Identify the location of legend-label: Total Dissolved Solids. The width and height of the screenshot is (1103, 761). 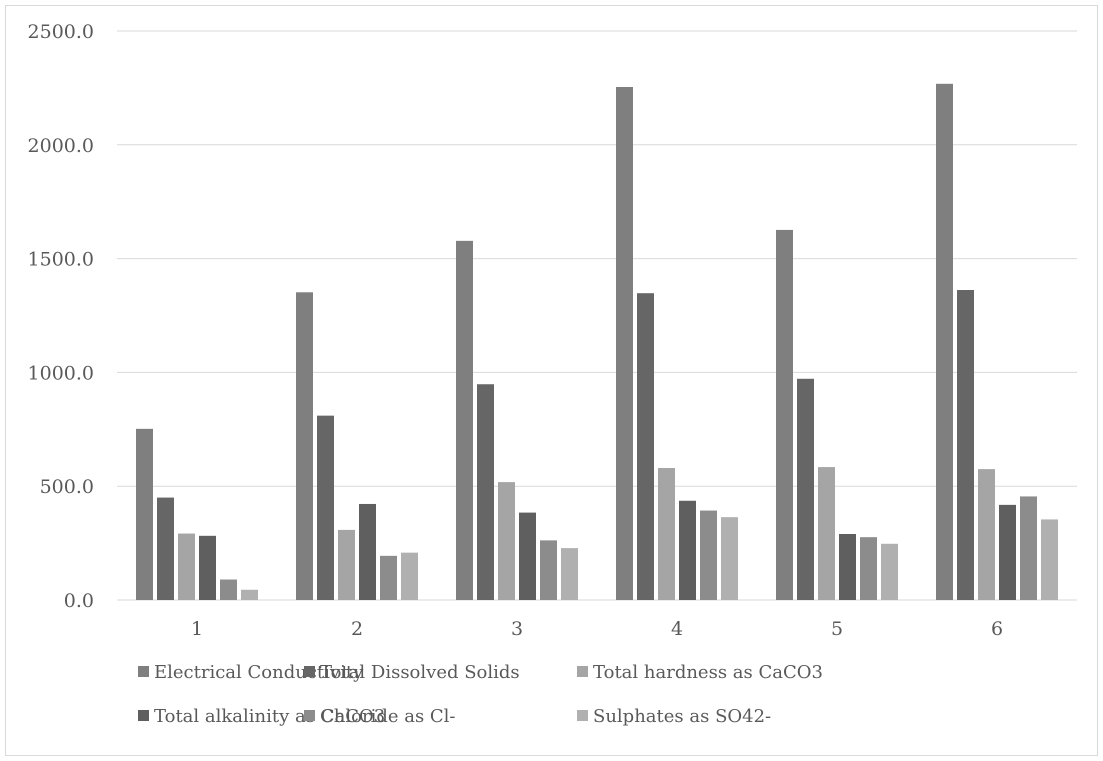
(420, 672).